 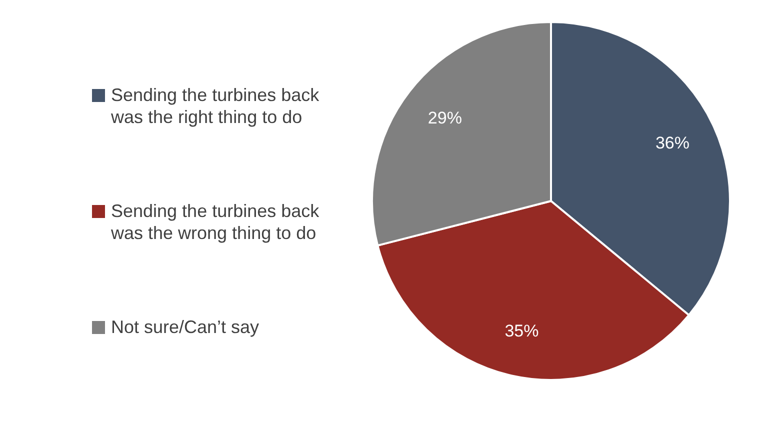 What do you see at coordinates (445, 118) in the screenshot?
I see `data-label: 29%` at bounding box center [445, 118].